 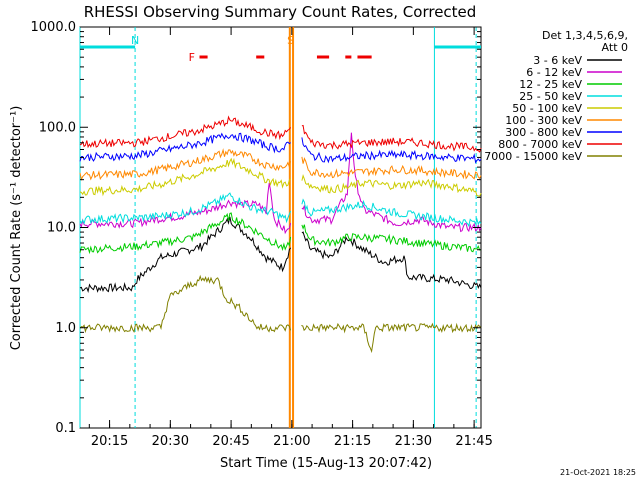 I want to click on footer-date: 21-Oct-2021 18:25, so click(x=598, y=472).